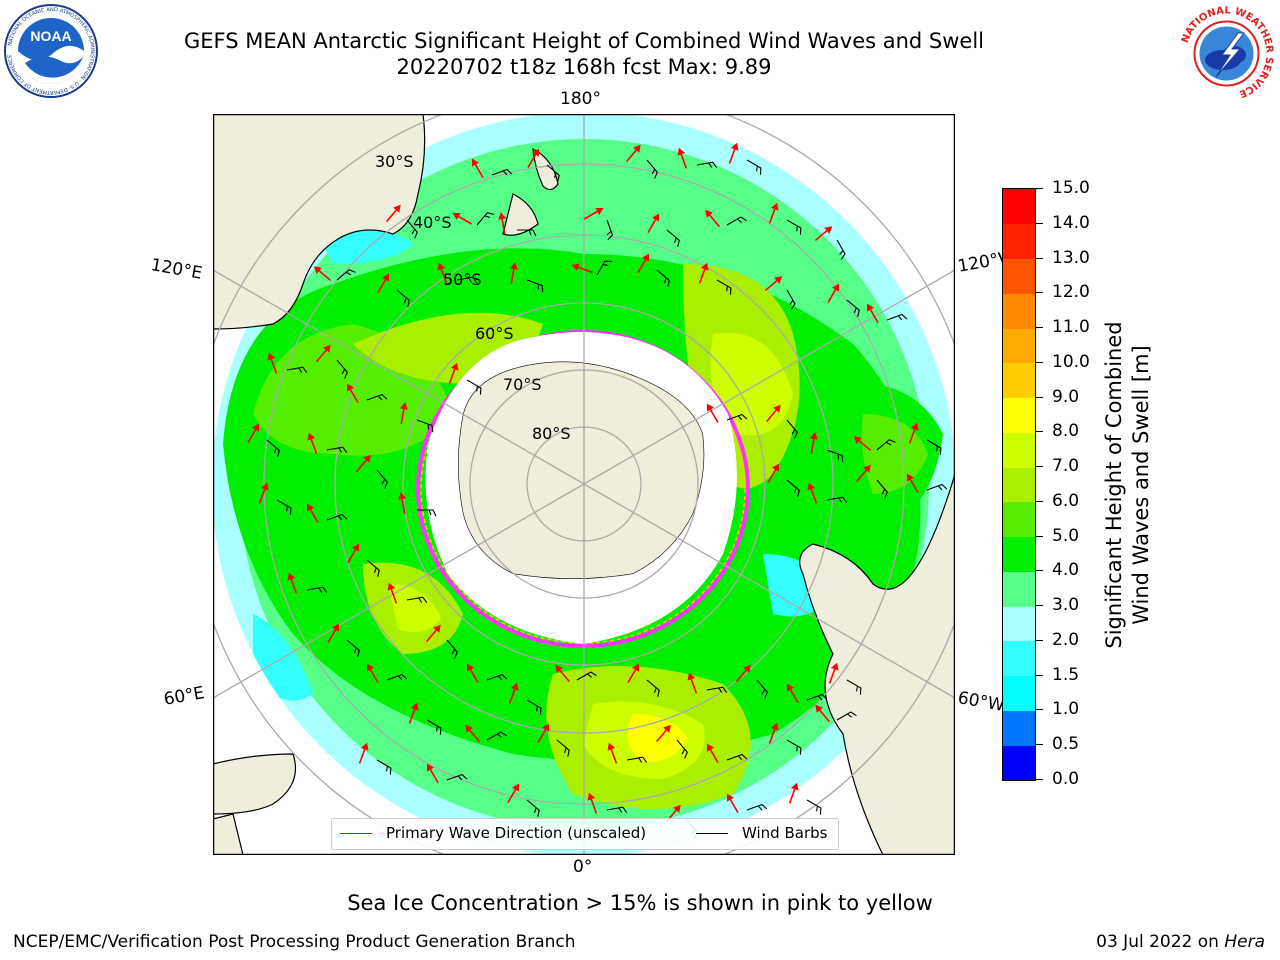  I want to click on colorbar-tick-label: 3.0, so click(1066, 605).